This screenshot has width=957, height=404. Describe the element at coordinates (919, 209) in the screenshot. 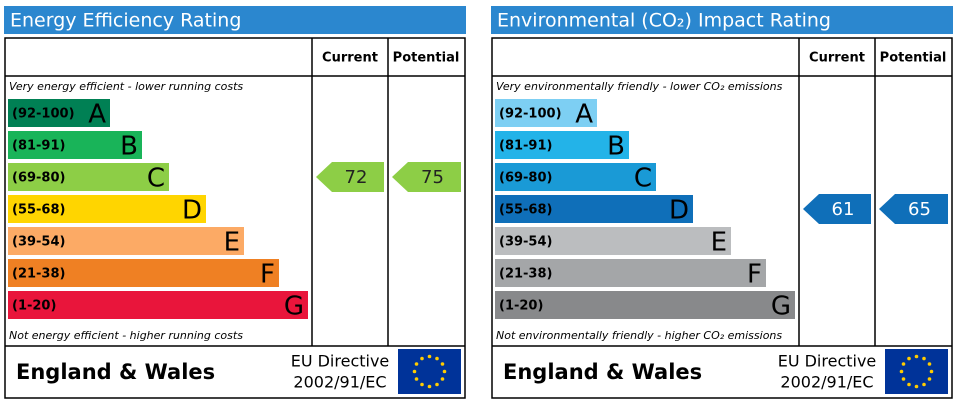

I see `rating-value: 65` at that location.